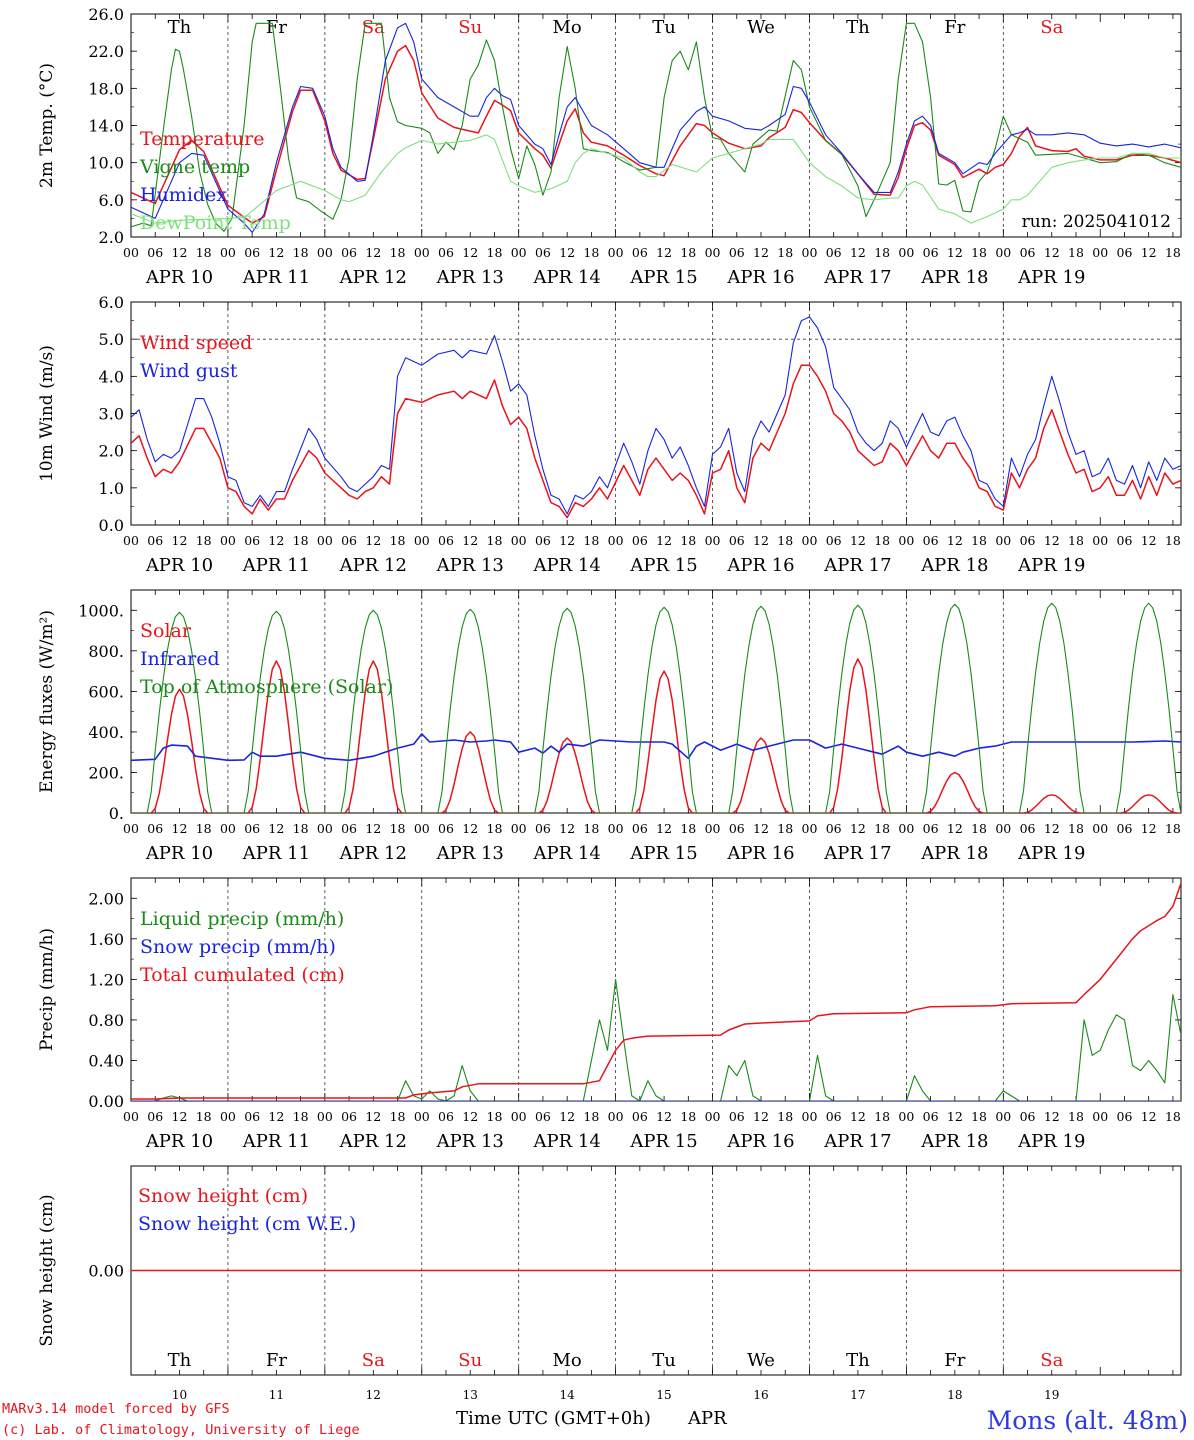 The height and width of the screenshot is (1440, 1194). What do you see at coordinates (656, 747) in the screenshot?
I see `series-line-infrared` at bounding box center [656, 747].